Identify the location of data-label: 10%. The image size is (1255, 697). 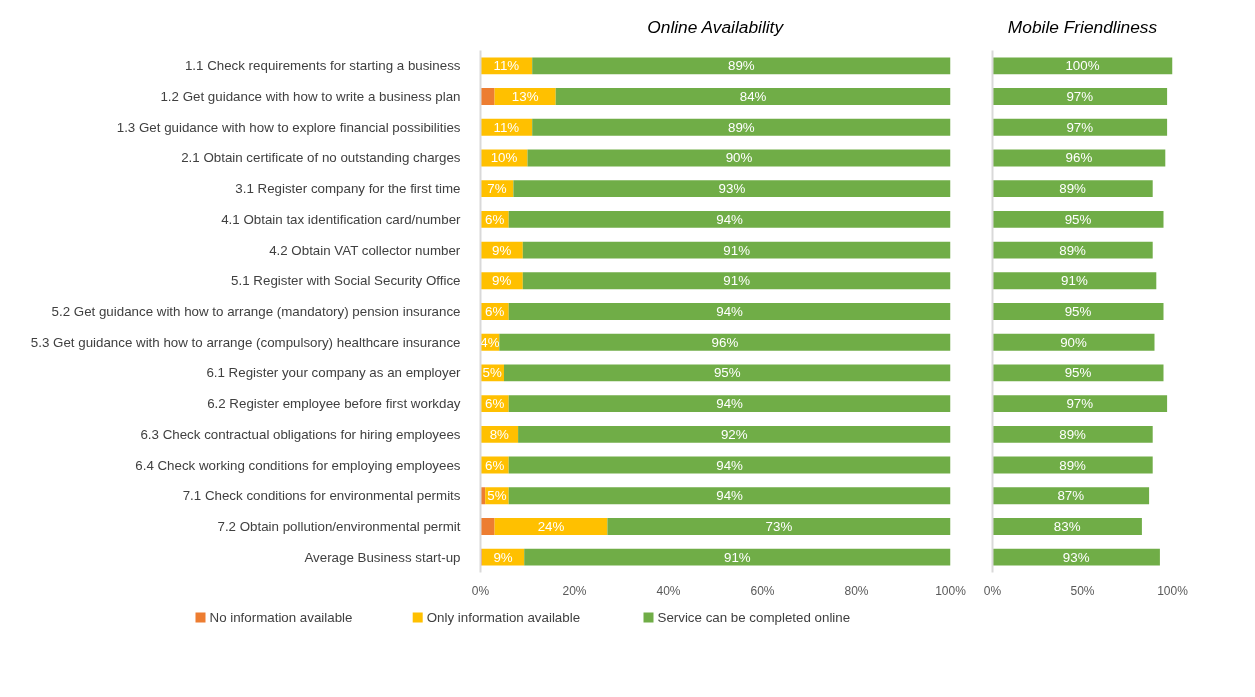
(504, 158).